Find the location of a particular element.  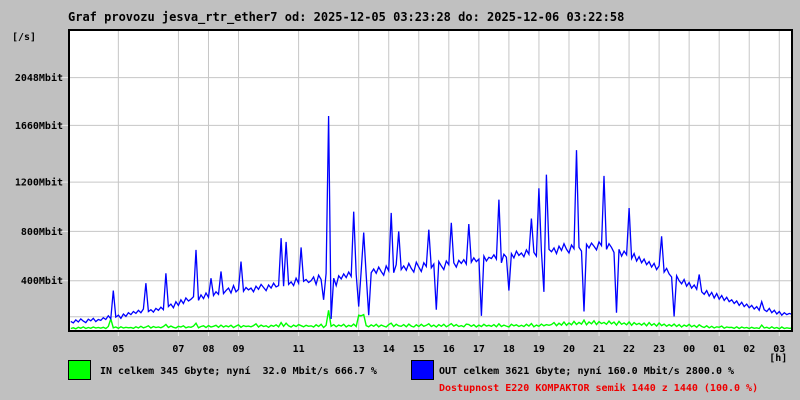

x-tick-label: 21 is located at coordinates (599, 349).